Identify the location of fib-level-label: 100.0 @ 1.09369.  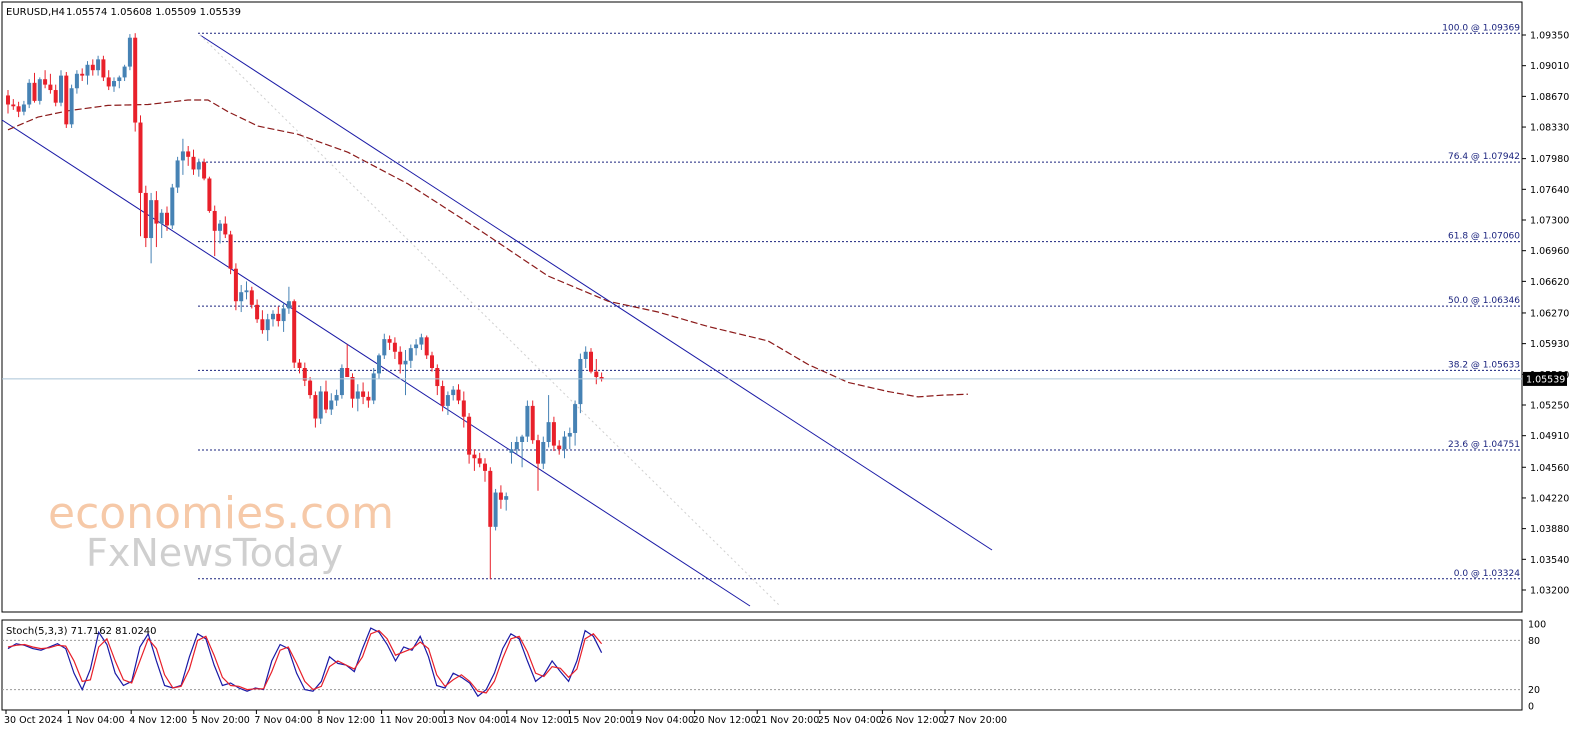
(1481, 28).